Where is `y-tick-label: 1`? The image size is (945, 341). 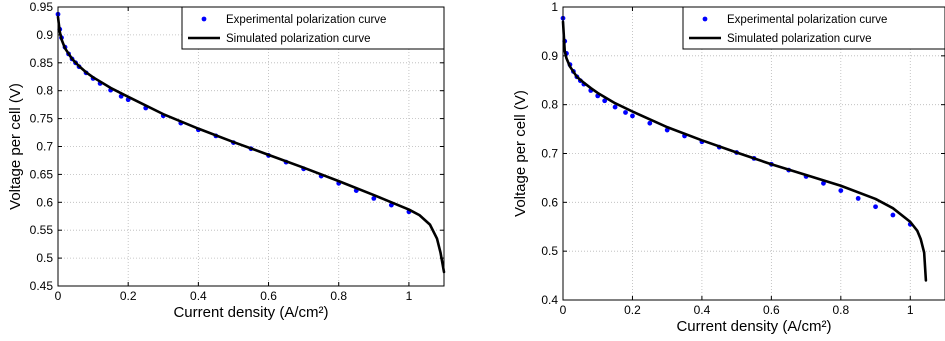
y-tick-label: 1 is located at coordinates (554, 7).